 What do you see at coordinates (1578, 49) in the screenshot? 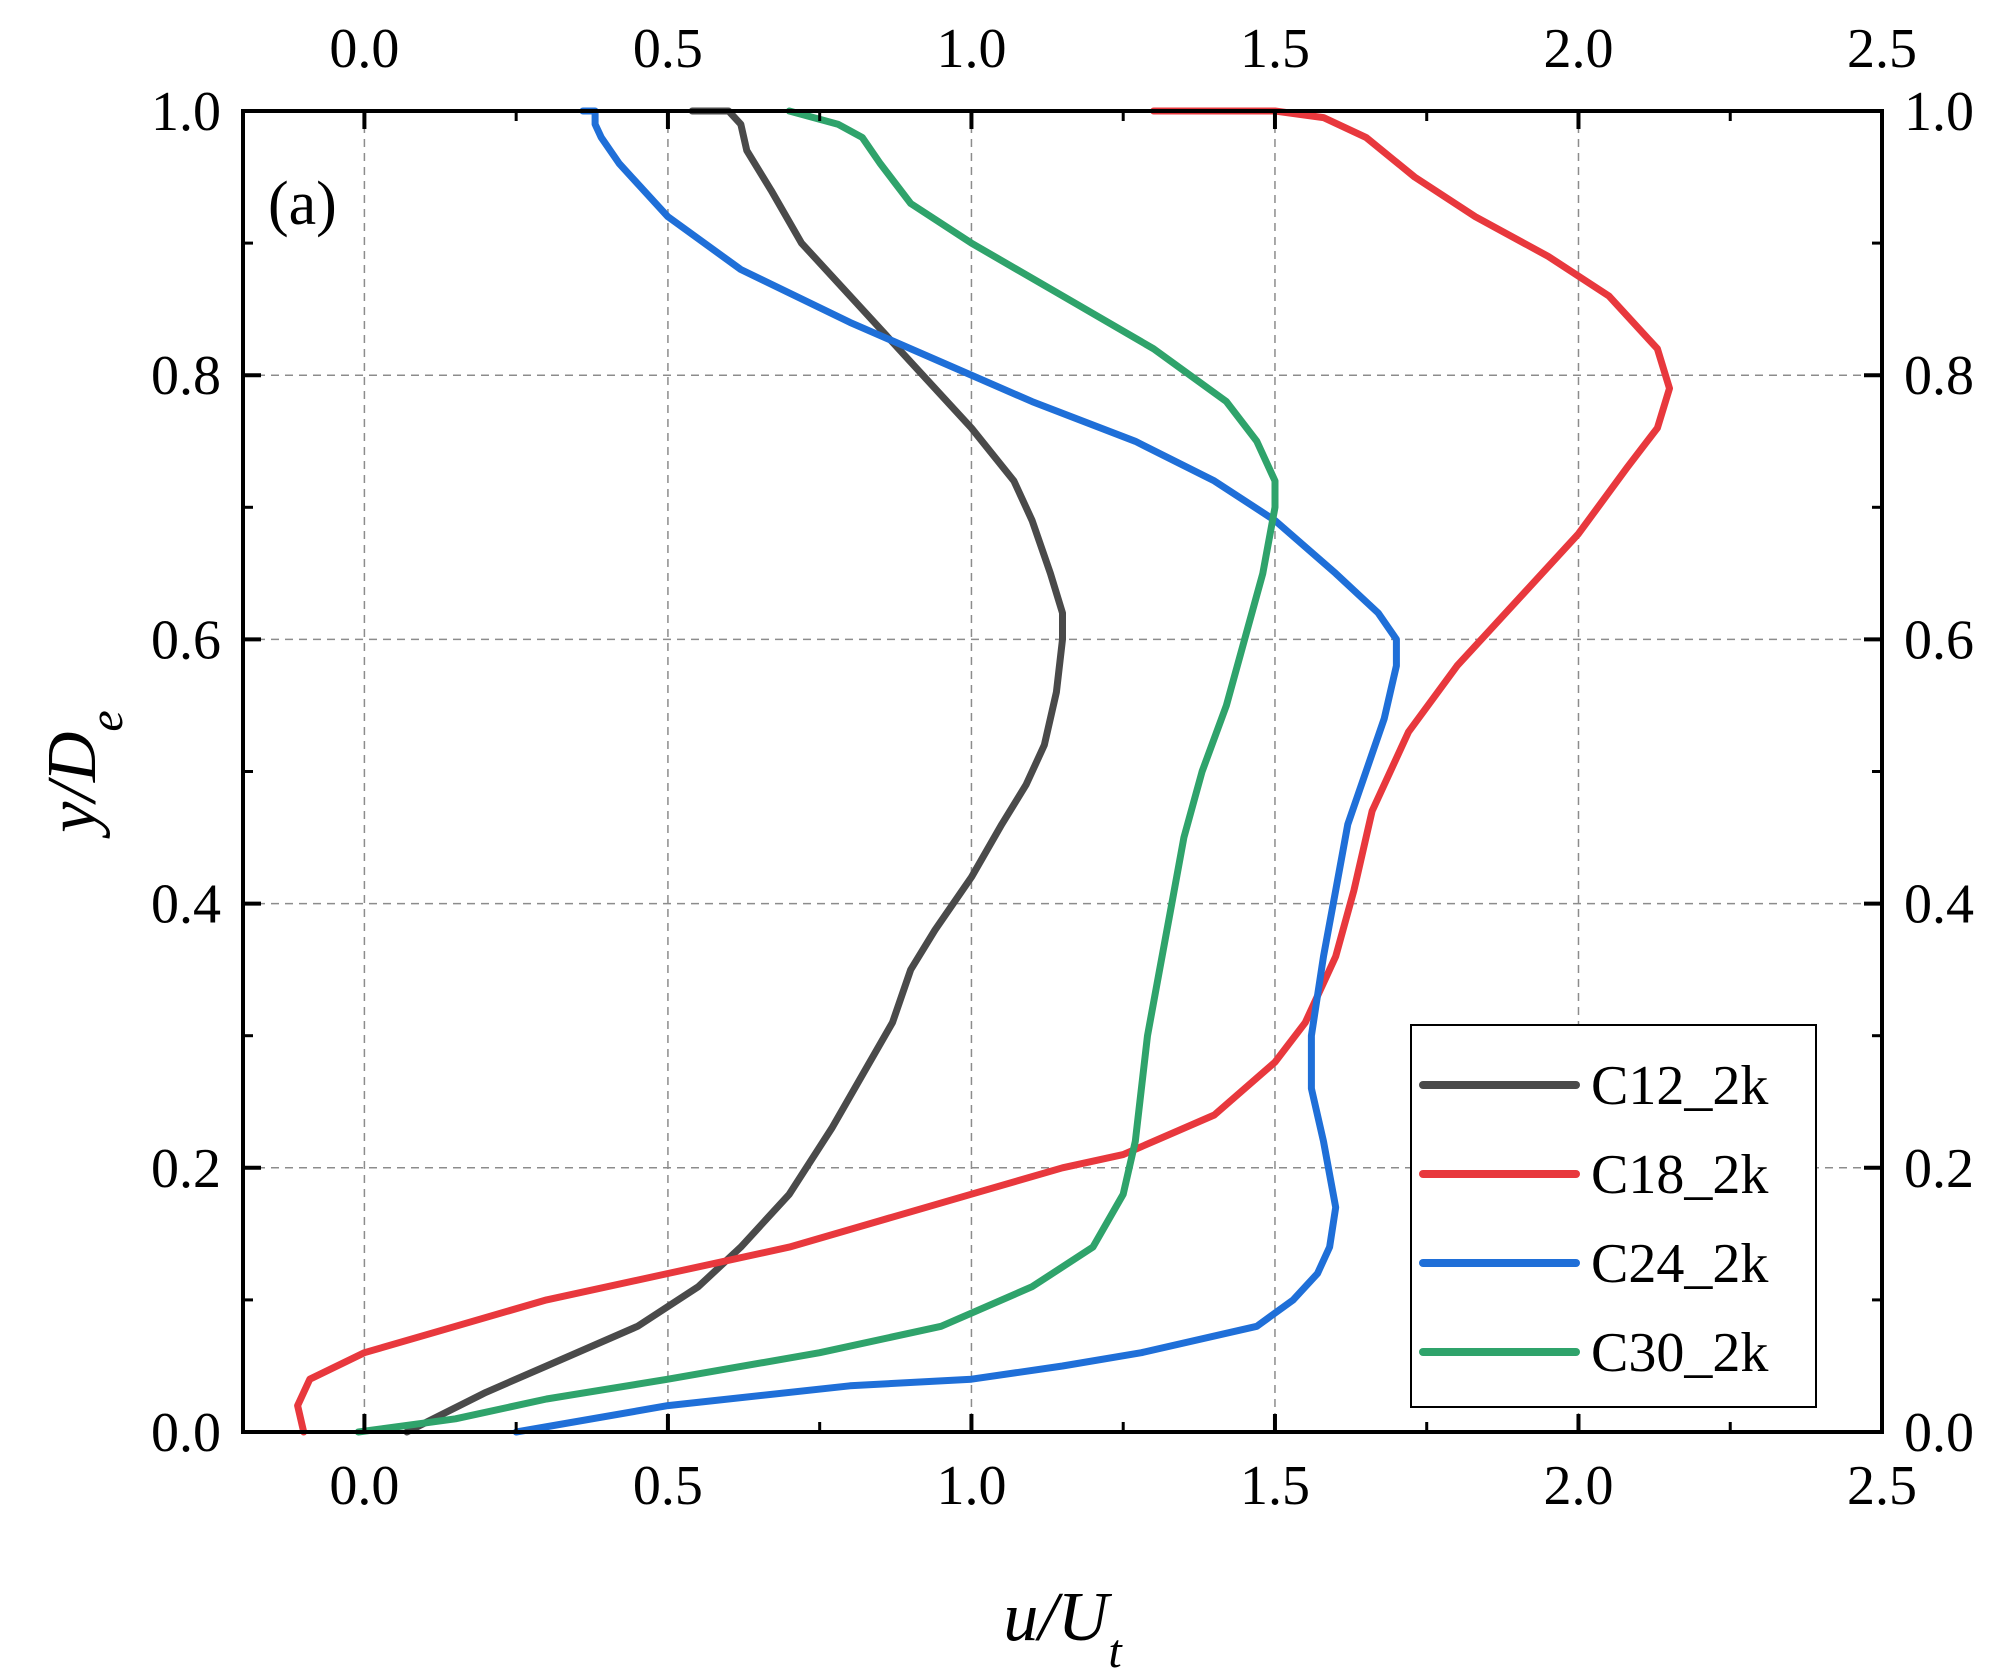
I see `x-tick-label-top: 2.0` at bounding box center [1578, 49].